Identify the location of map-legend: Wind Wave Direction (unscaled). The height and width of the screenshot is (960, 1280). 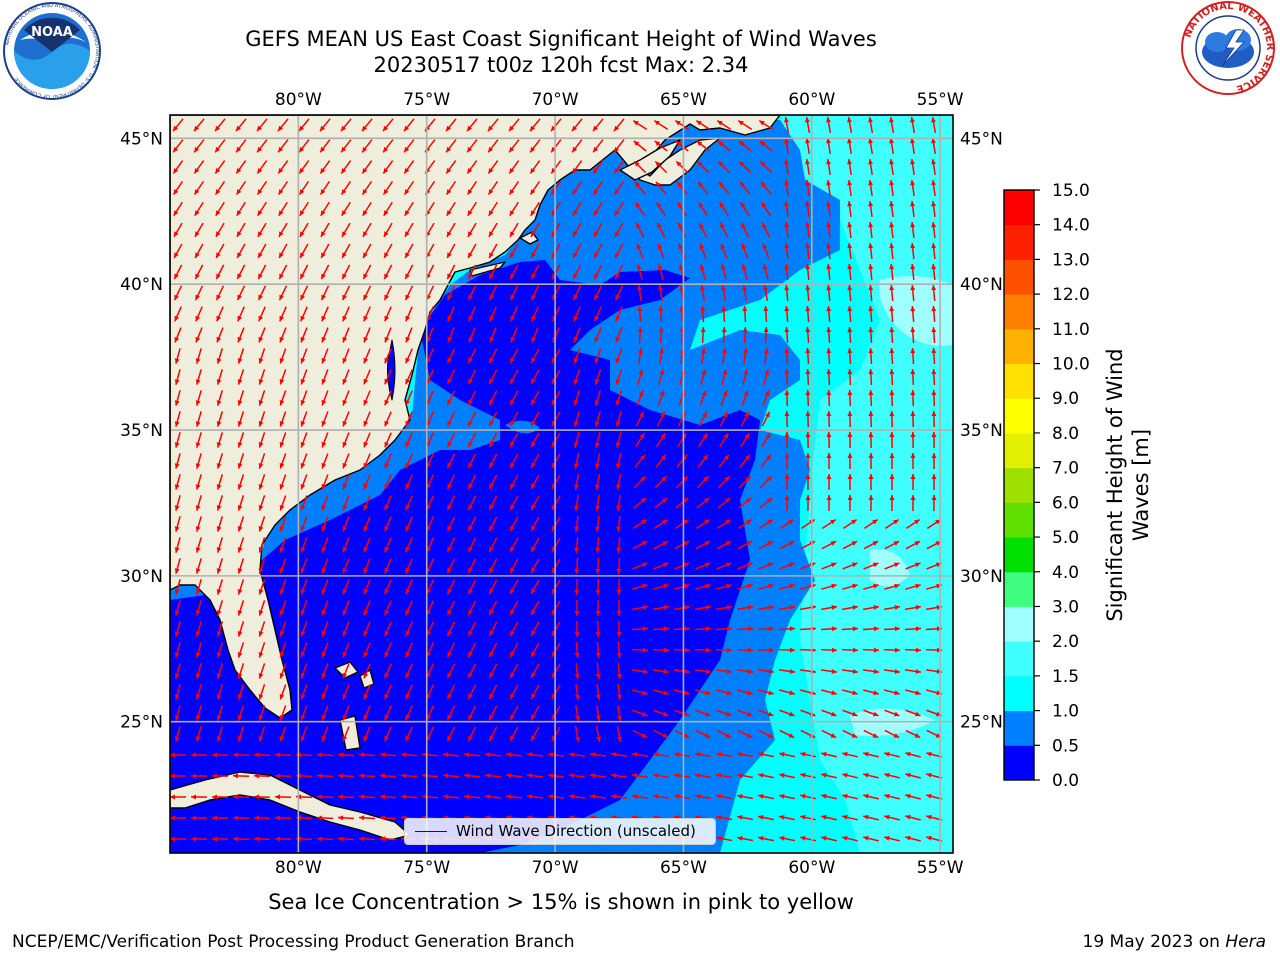
(560, 831).